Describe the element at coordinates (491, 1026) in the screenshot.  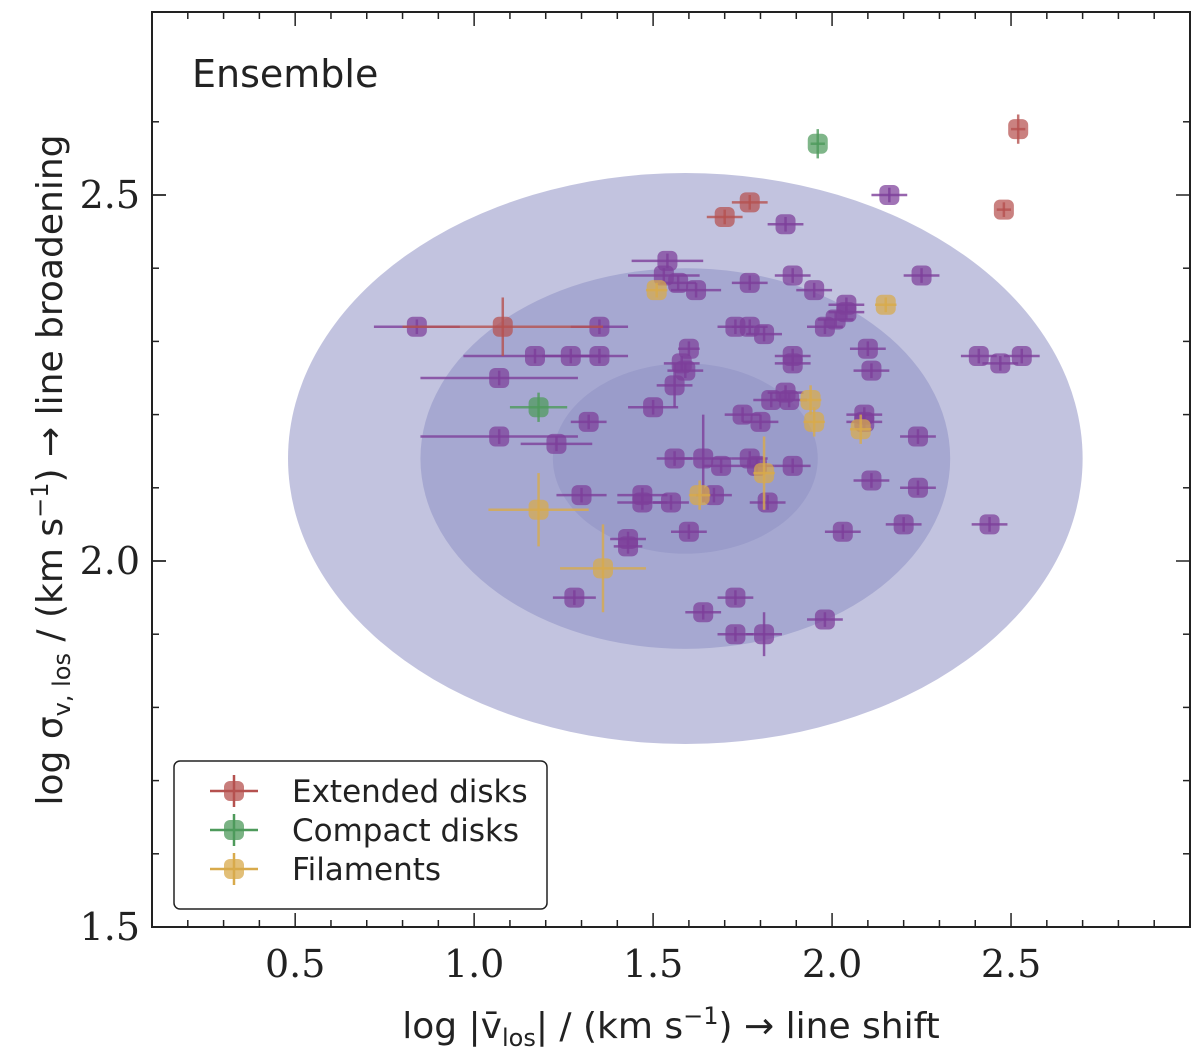
I see `x-axis-label-var: v̄` at that location.